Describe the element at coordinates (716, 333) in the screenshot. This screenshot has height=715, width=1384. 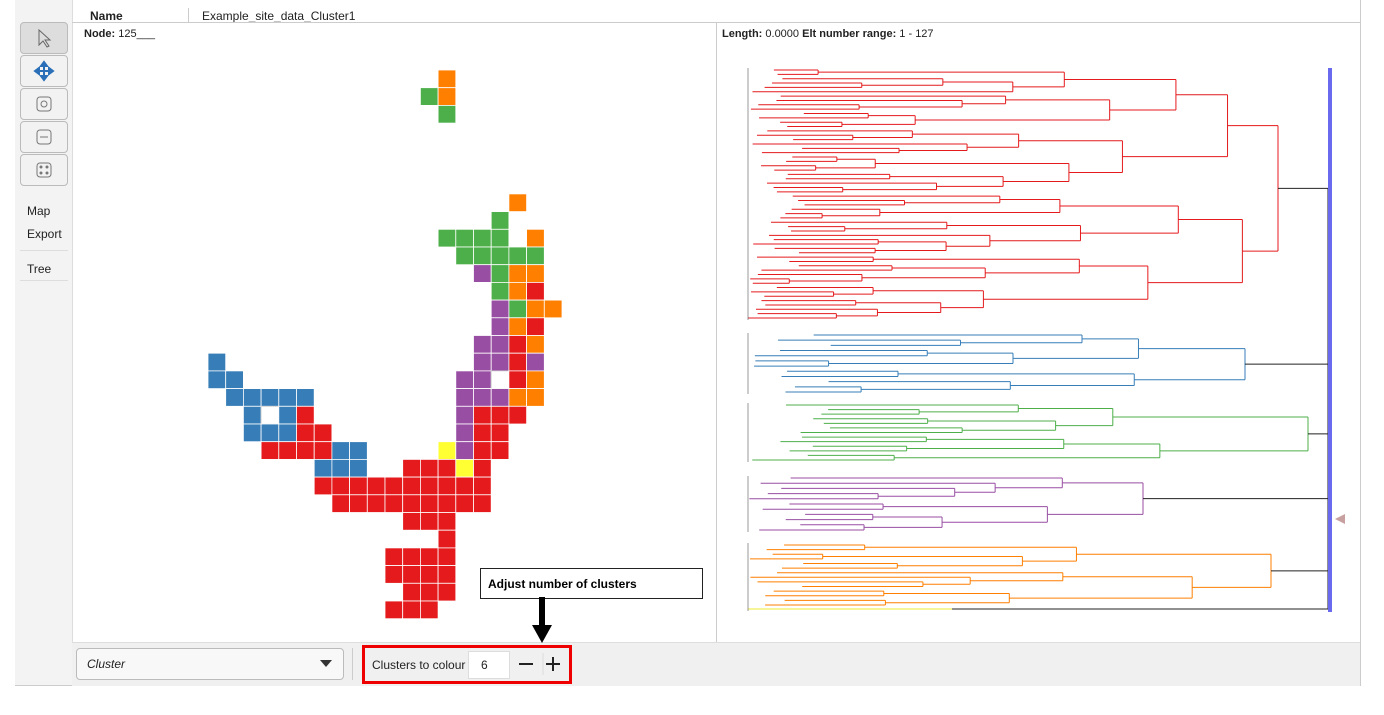
I see `panel-divider` at that location.